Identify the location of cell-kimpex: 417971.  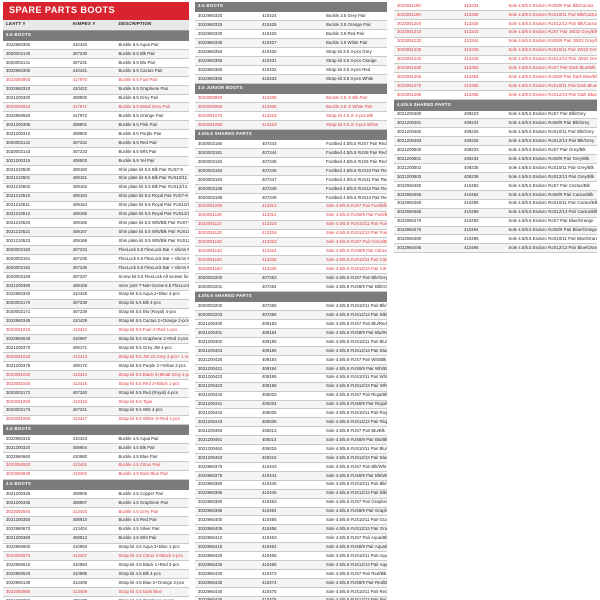
(92, 107).